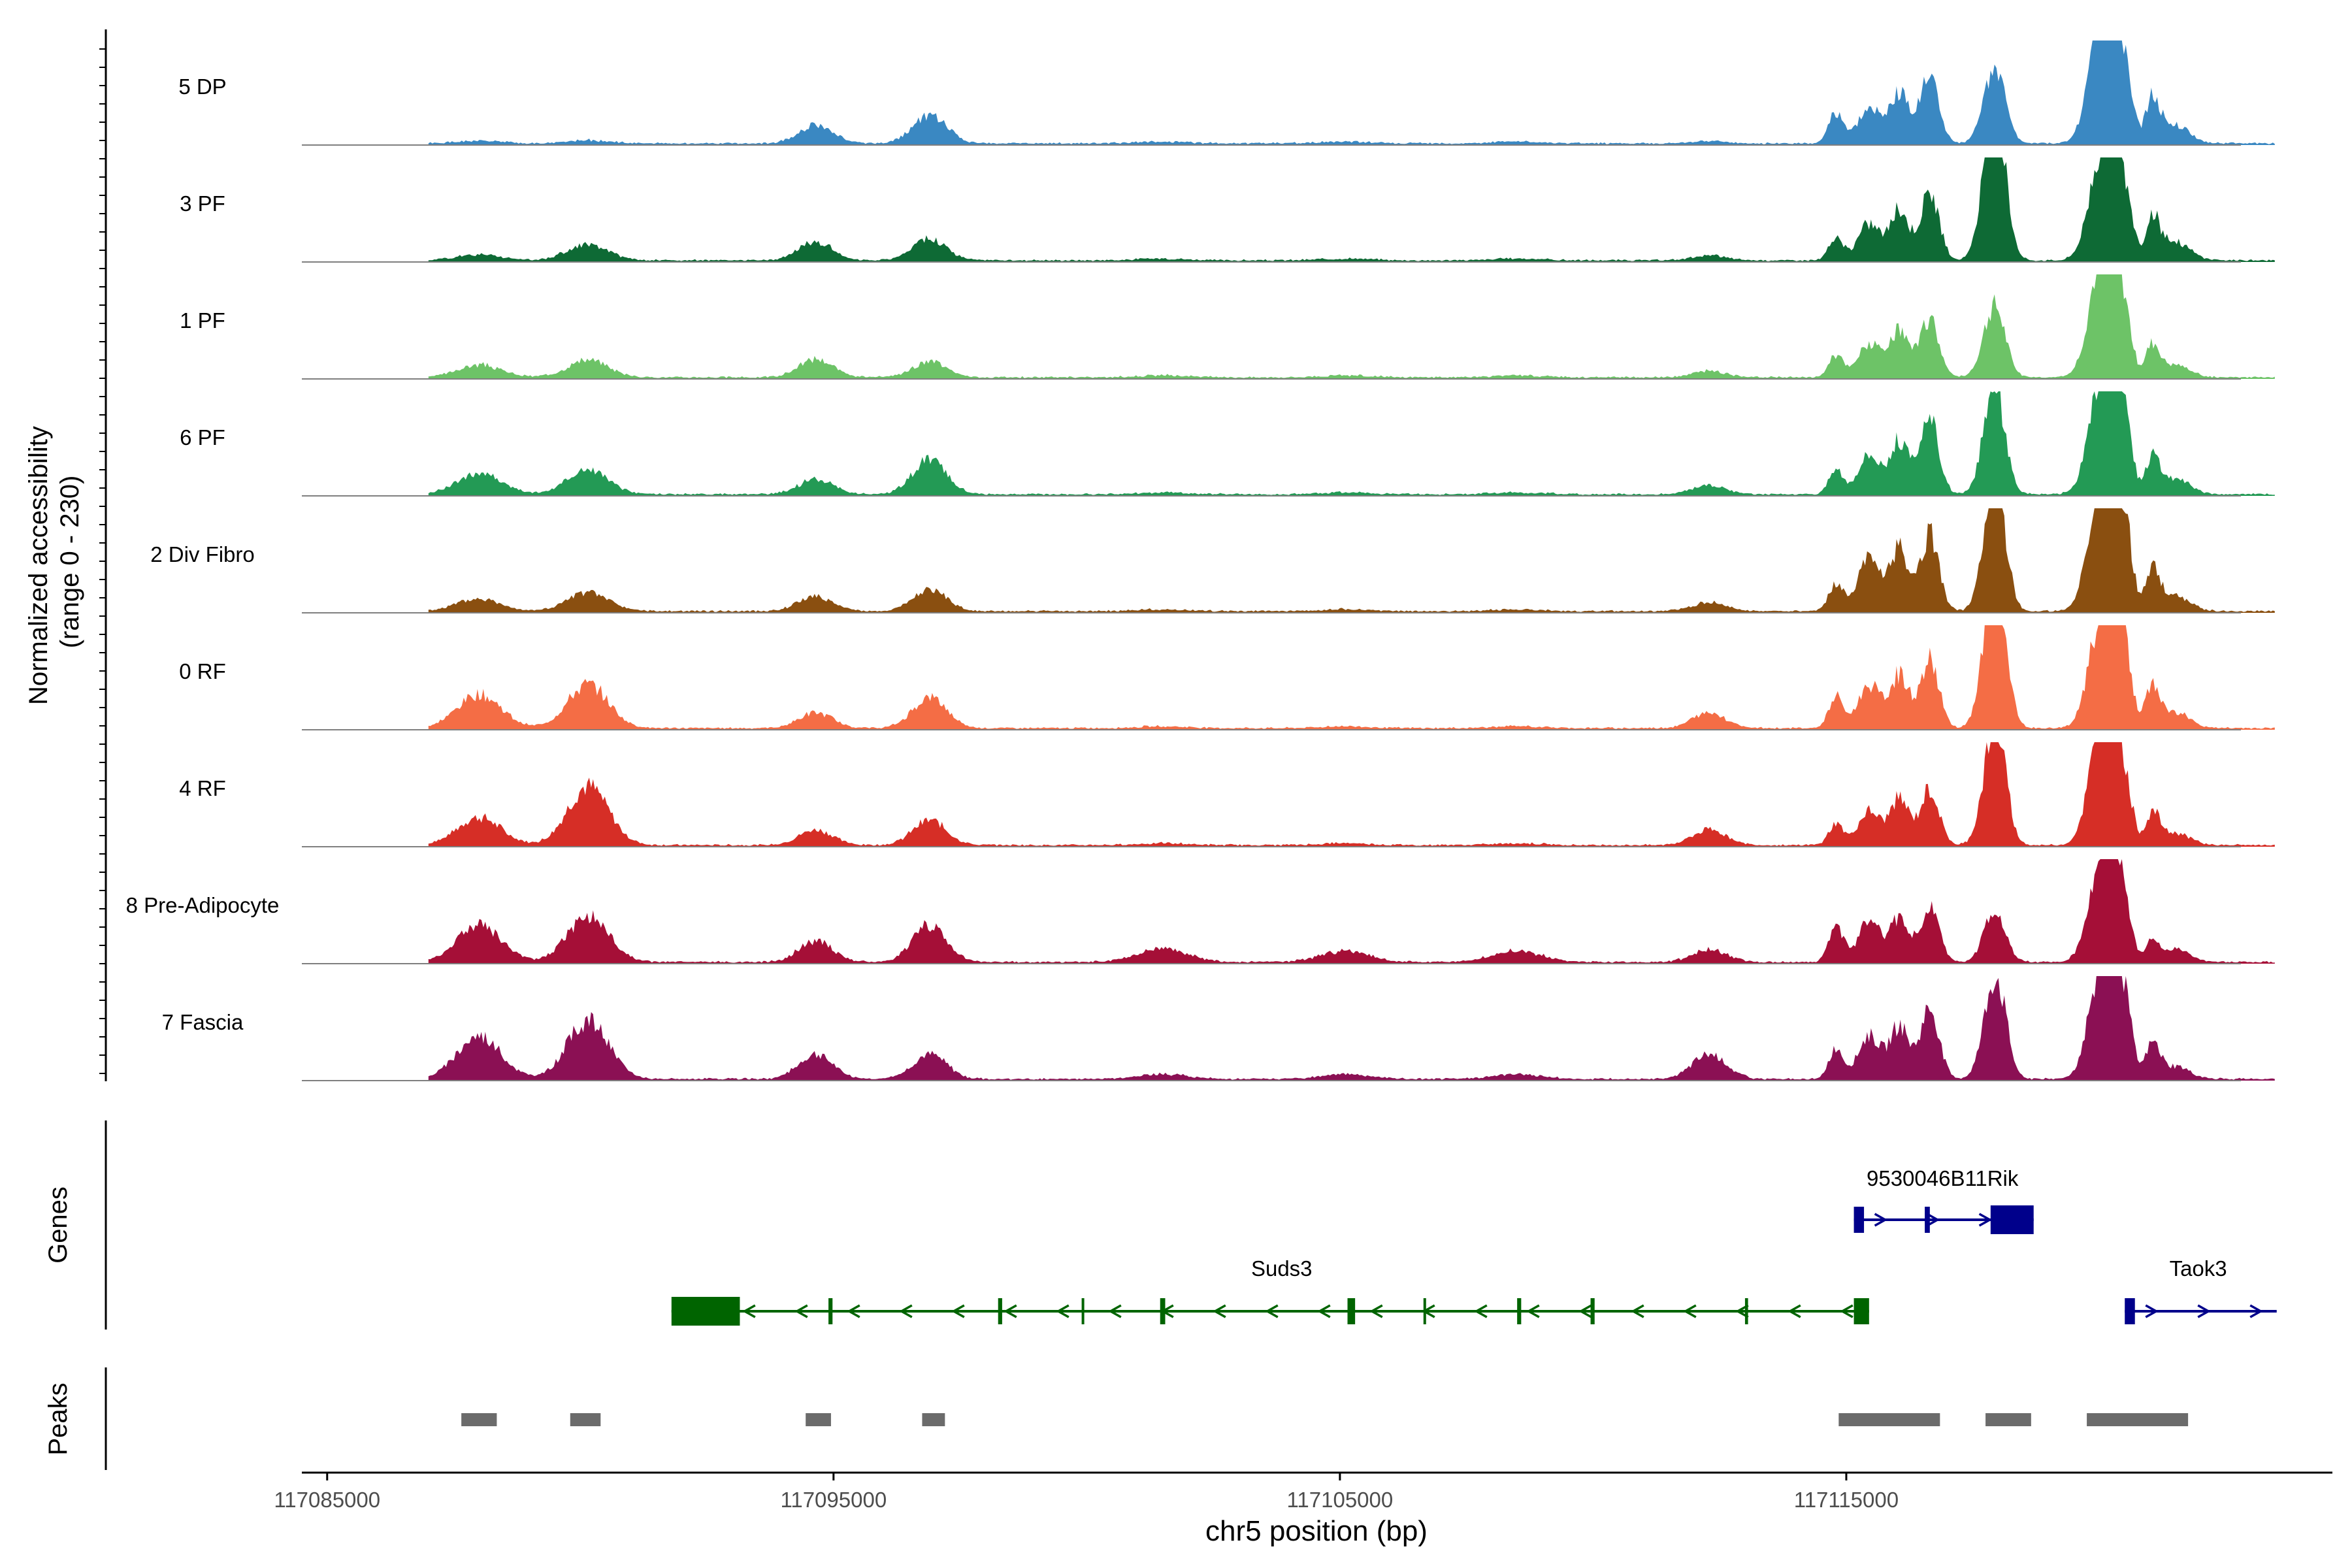  I want to click on y-axis: Normalized accessibility (range 0 - 230), so click(65, 555).